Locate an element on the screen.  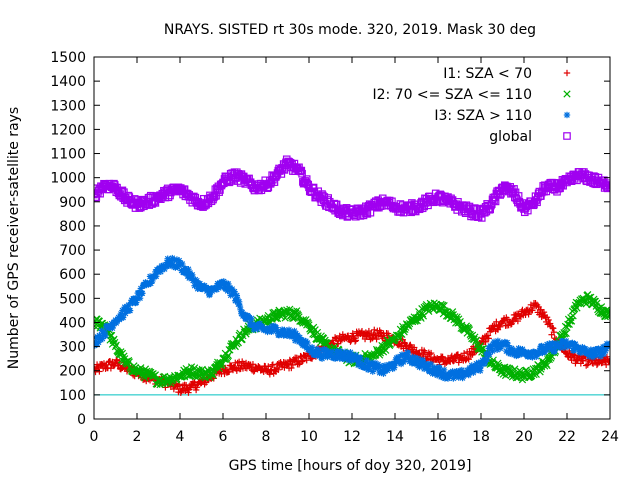
y-tick-label: 100 is located at coordinates (72, 396).